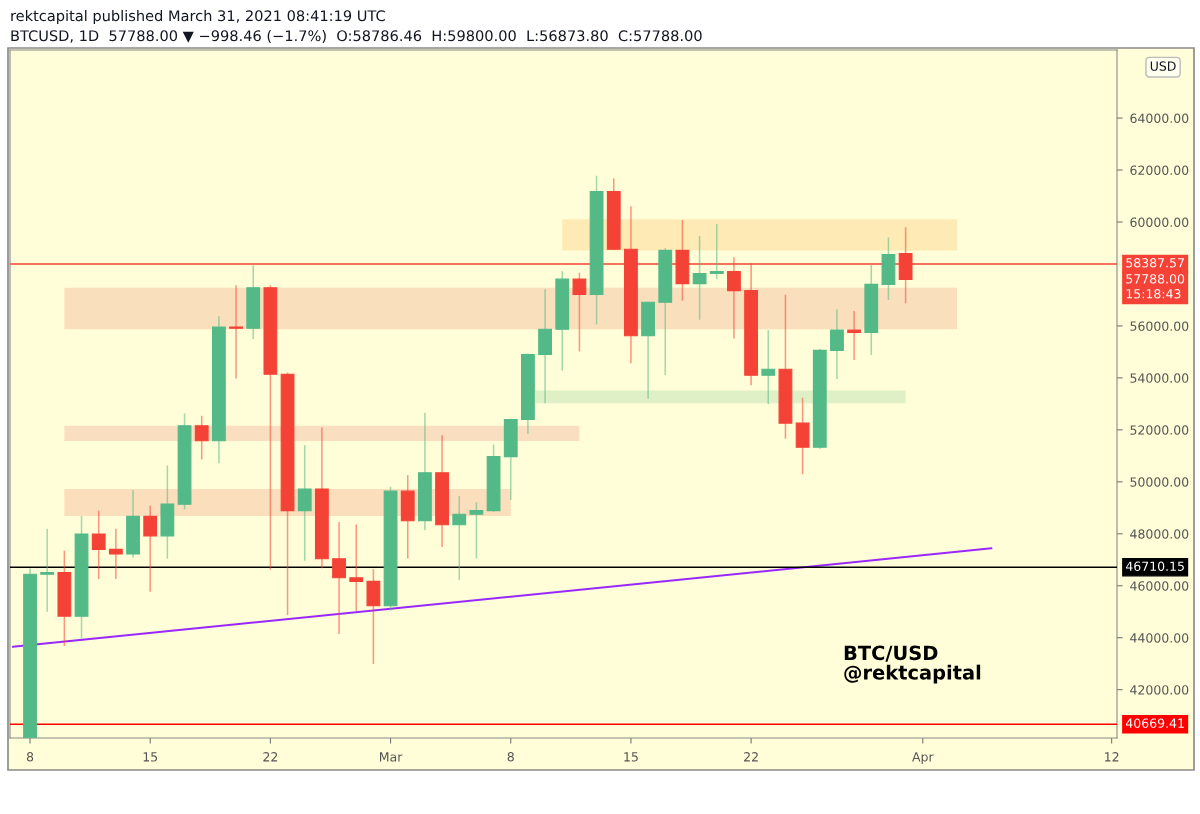 The height and width of the screenshot is (814, 1200). What do you see at coordinates (198, 17) in the screenshot?
I see `chart-title: rektcapital published March 31, 2021 08:41:19 UTC` at bounding box center [198, 17].